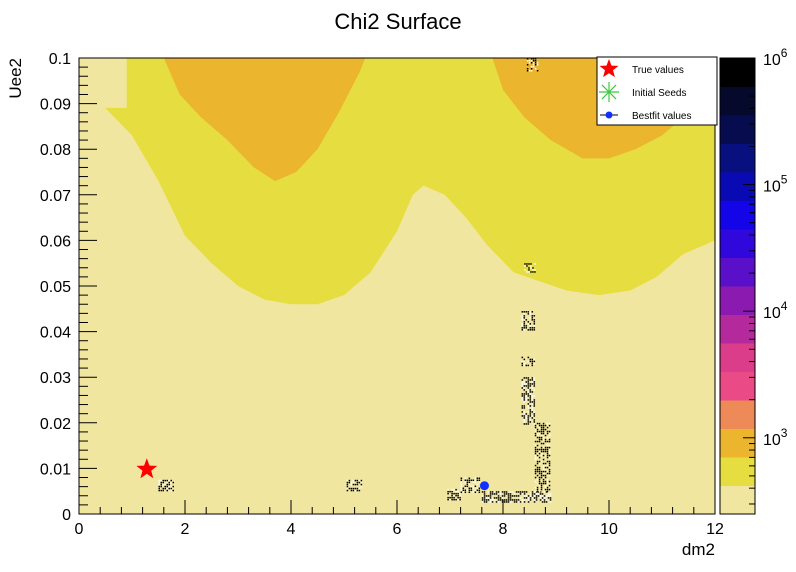 The width and height of the screenshot is (796, 572). I want to click on color-scale-bar: 10³ 10⁴ 10⁵ 10⁶, so click(753, 280).